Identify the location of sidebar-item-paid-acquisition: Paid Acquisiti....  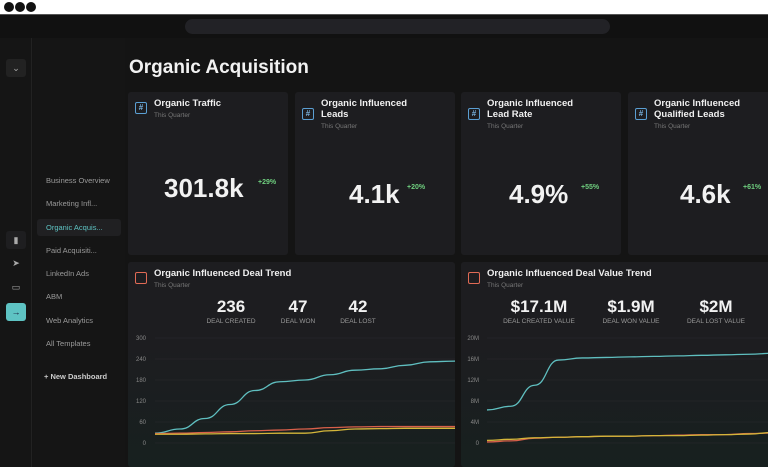
(71, 250).